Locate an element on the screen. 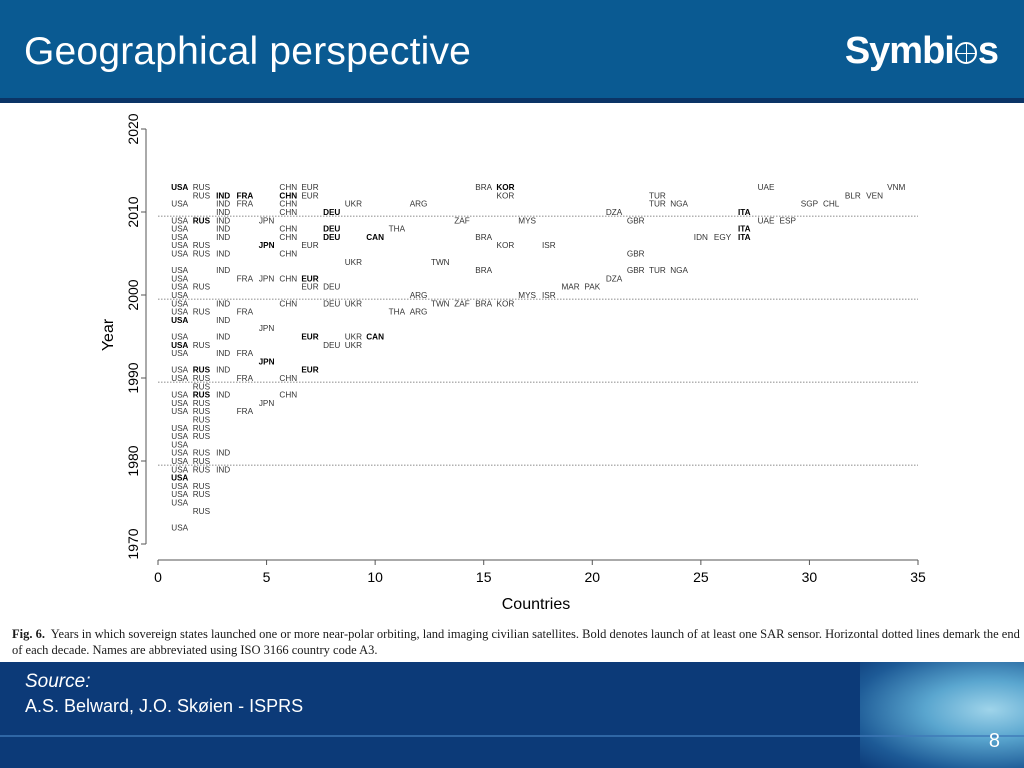 The height and width of the screenshot is (768, 1024). point-label: MAR is located at coordinates (570, 287).